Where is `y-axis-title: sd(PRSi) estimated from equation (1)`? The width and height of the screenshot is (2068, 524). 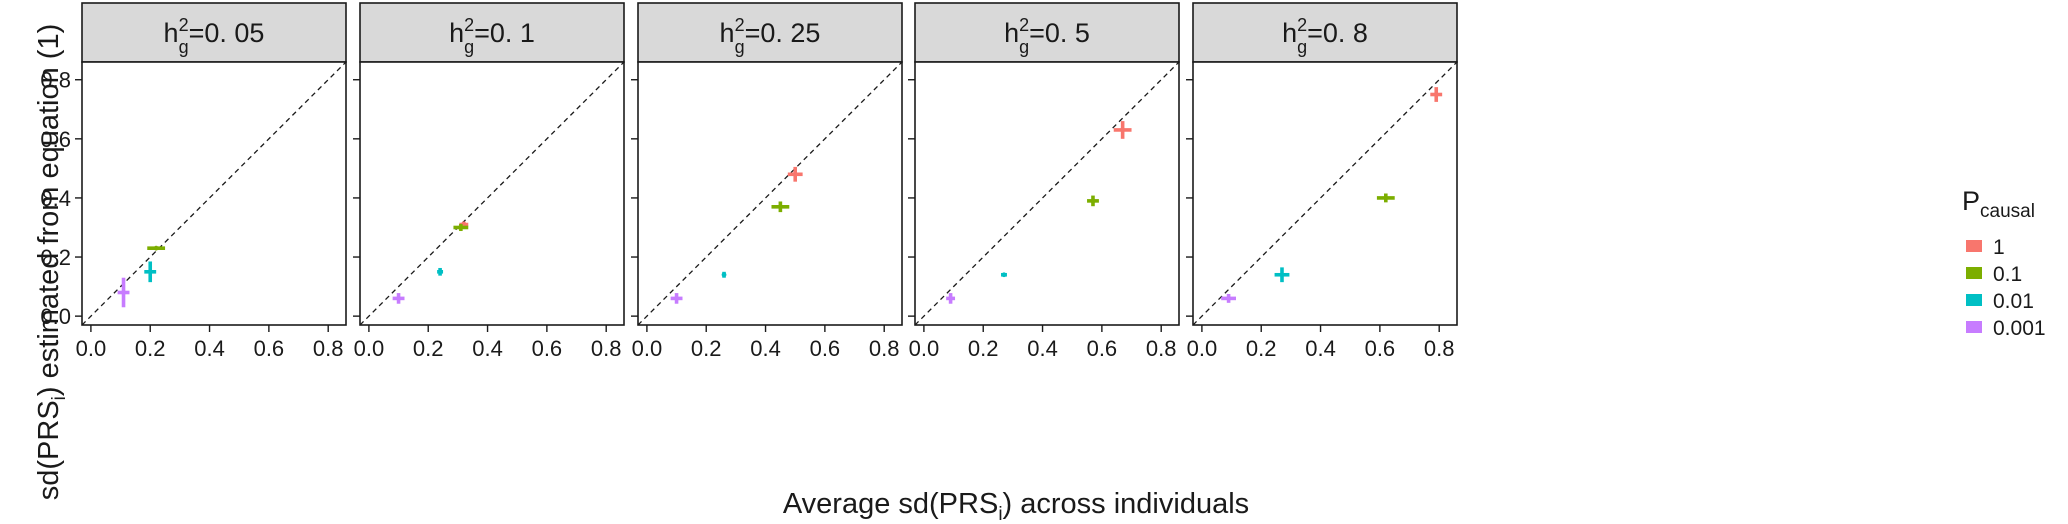 y-axis-title: sd(PRSi) estimated from equation (1) is located at coordinates (51, 262).